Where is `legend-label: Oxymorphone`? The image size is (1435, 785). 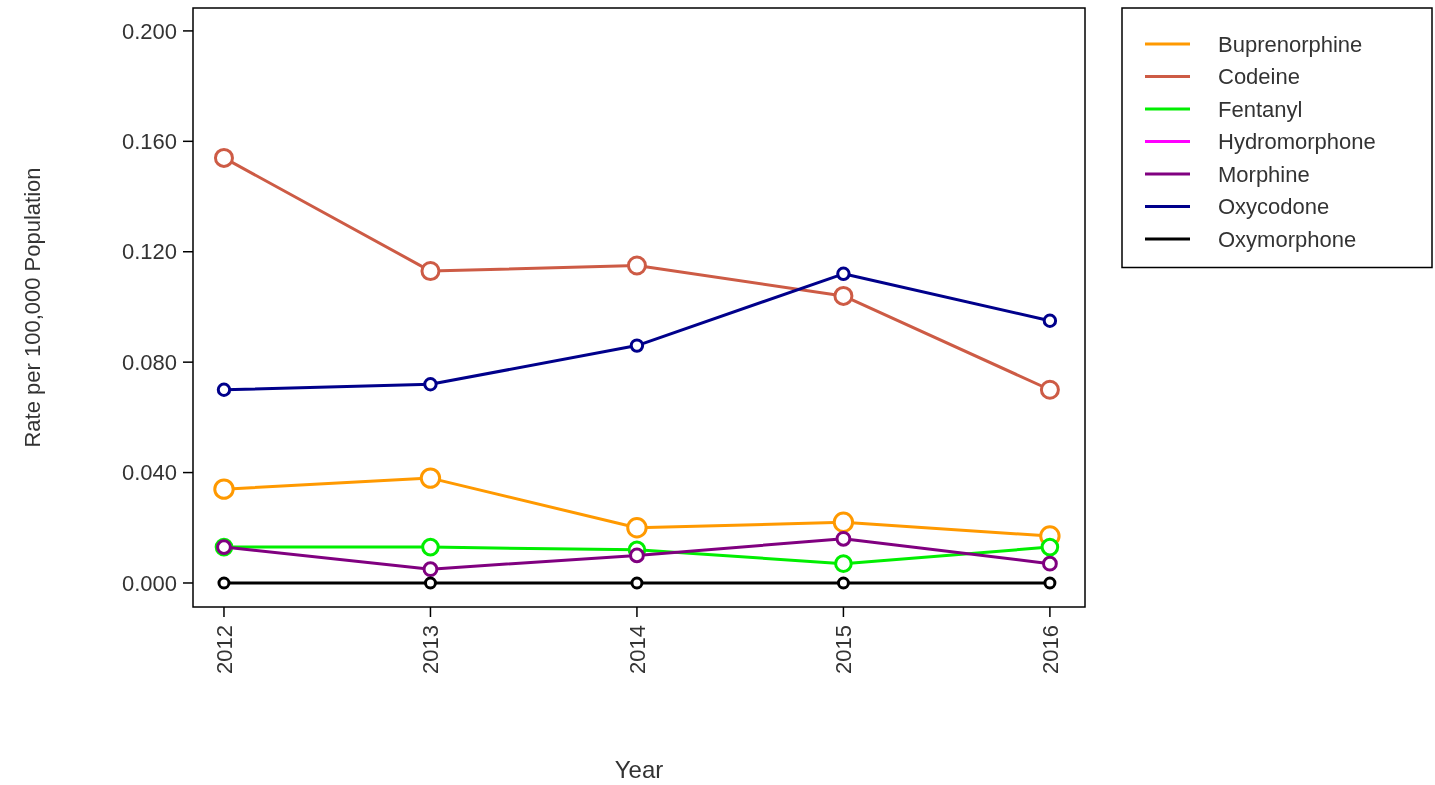 legend-label: Oxymorphone is located at coordinates (1287, 239).